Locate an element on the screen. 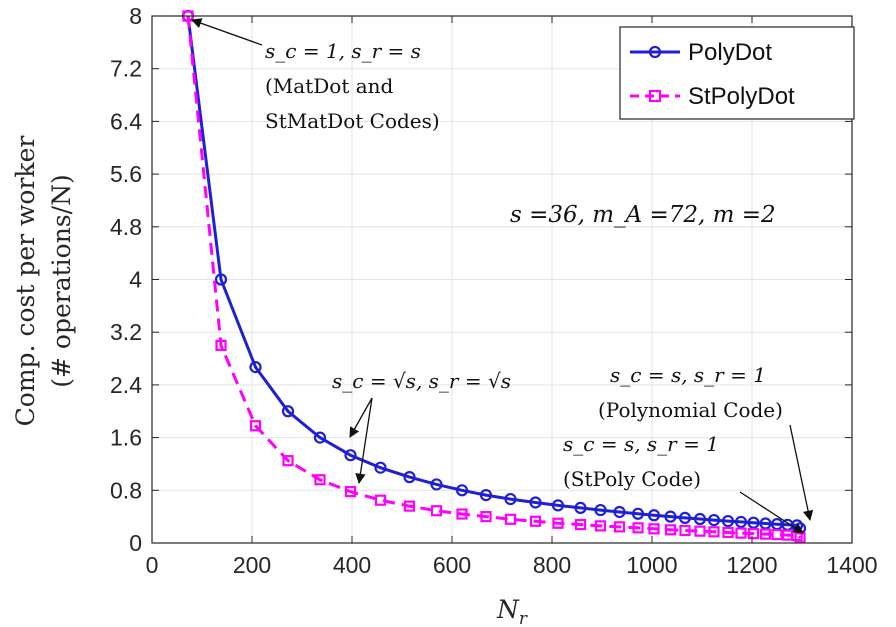 The width and height of the screenshot is (896, 627). legend: PolyDot StPolyDot is located at coordinates (737, 73).